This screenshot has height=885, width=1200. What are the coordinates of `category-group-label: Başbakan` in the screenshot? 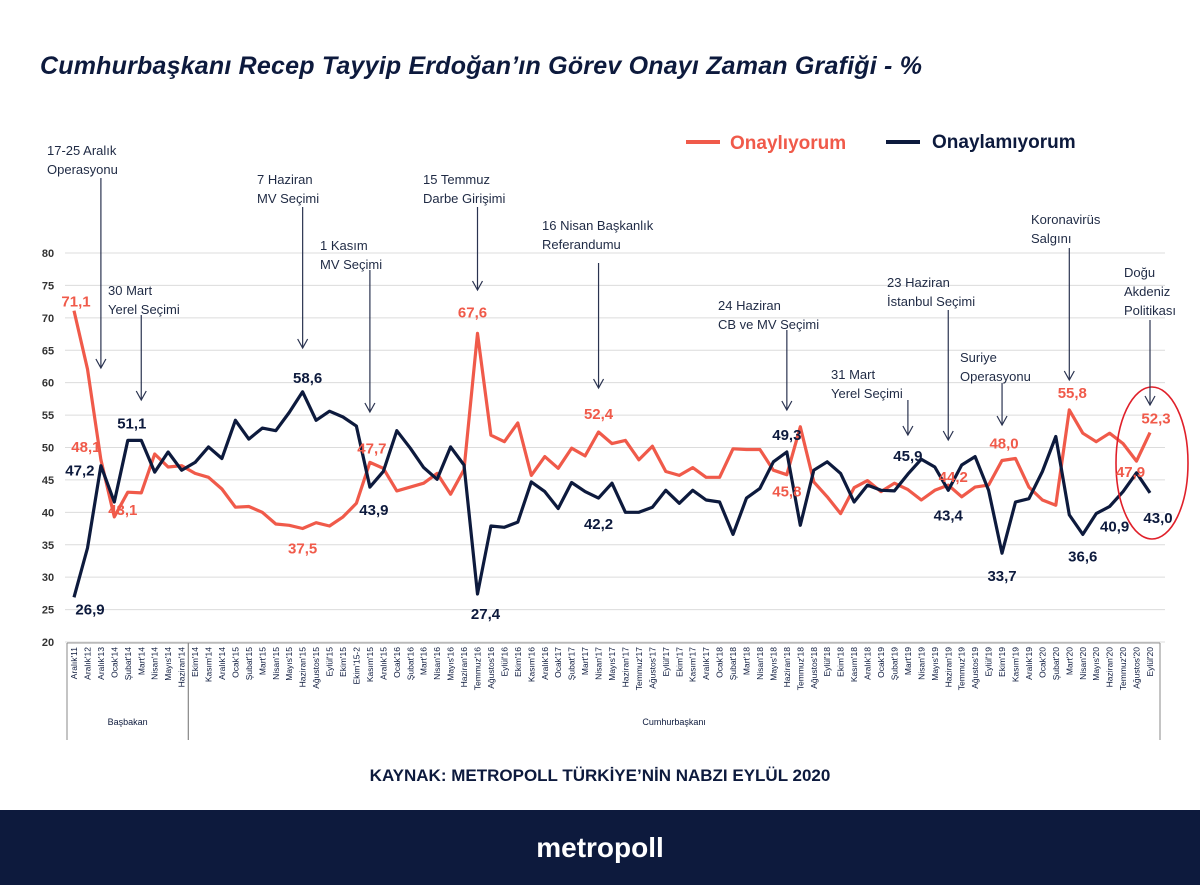 It's located at (128, 722).